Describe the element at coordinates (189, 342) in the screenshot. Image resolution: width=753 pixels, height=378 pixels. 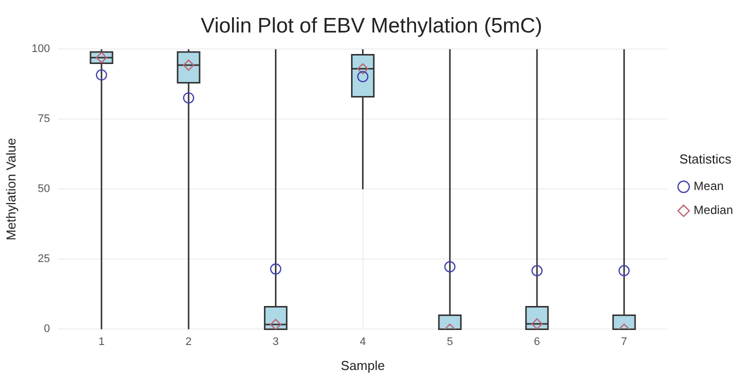
I see `x-tick-label: 2` at that location.